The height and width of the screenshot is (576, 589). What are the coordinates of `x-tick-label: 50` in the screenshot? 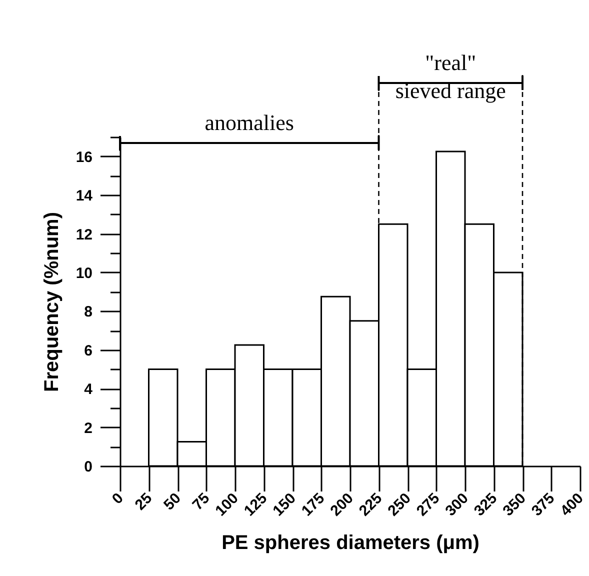 It's located at (172, 502).